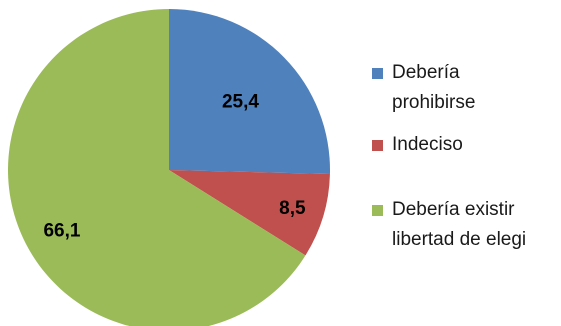  I want to click on data-label: 25,4, so click(240, 101).